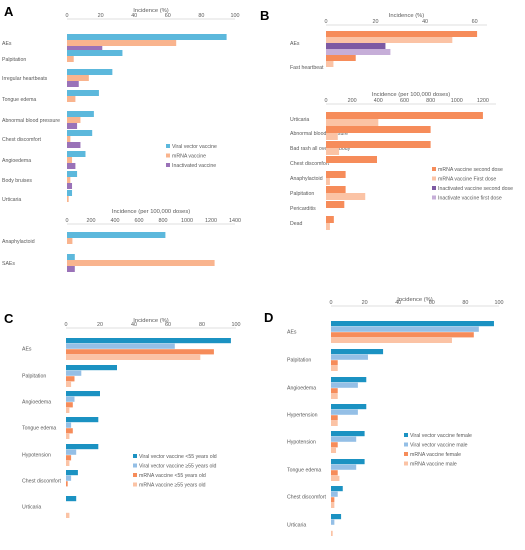 Image resolution: width=525 pixels, height=550 pixels. What do you see at coordinates (499, 303) in the screenshot?
I see `x-tick-label: 100` at bounding box center [499, 303].